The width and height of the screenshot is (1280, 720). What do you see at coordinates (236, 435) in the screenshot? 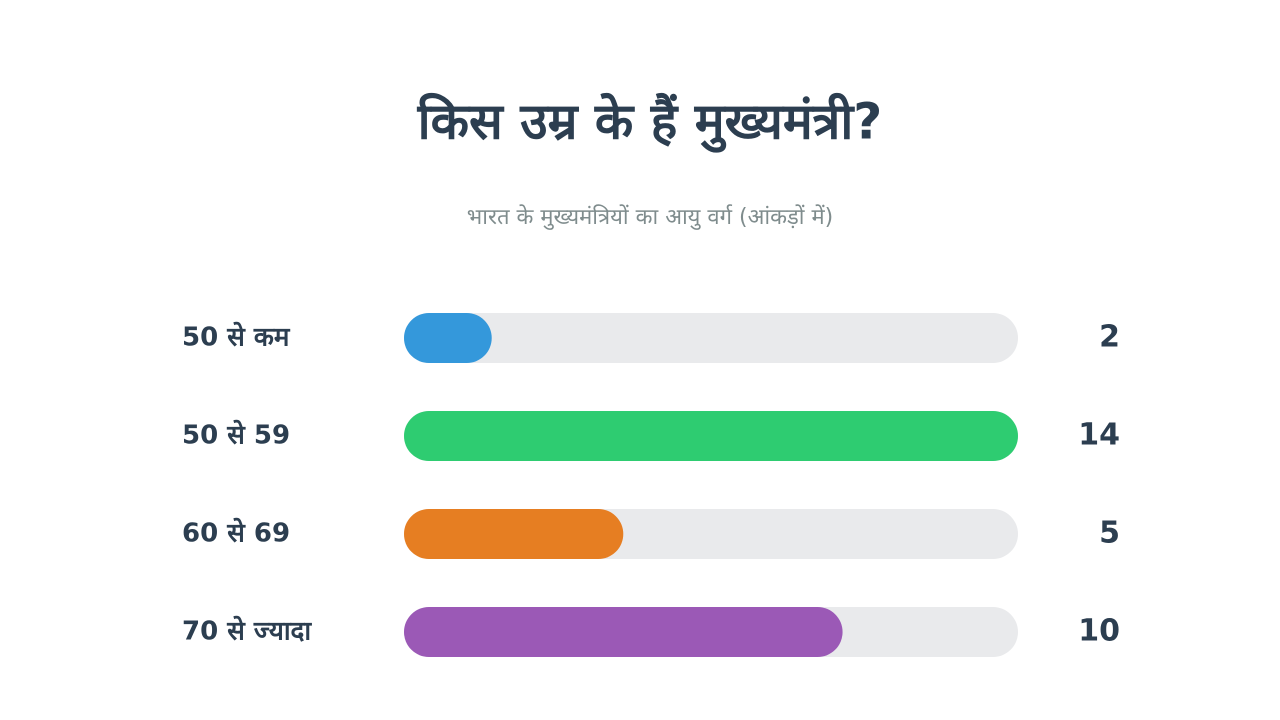
I see `category-label: 50 से 59` at bounding box center [236, 435].